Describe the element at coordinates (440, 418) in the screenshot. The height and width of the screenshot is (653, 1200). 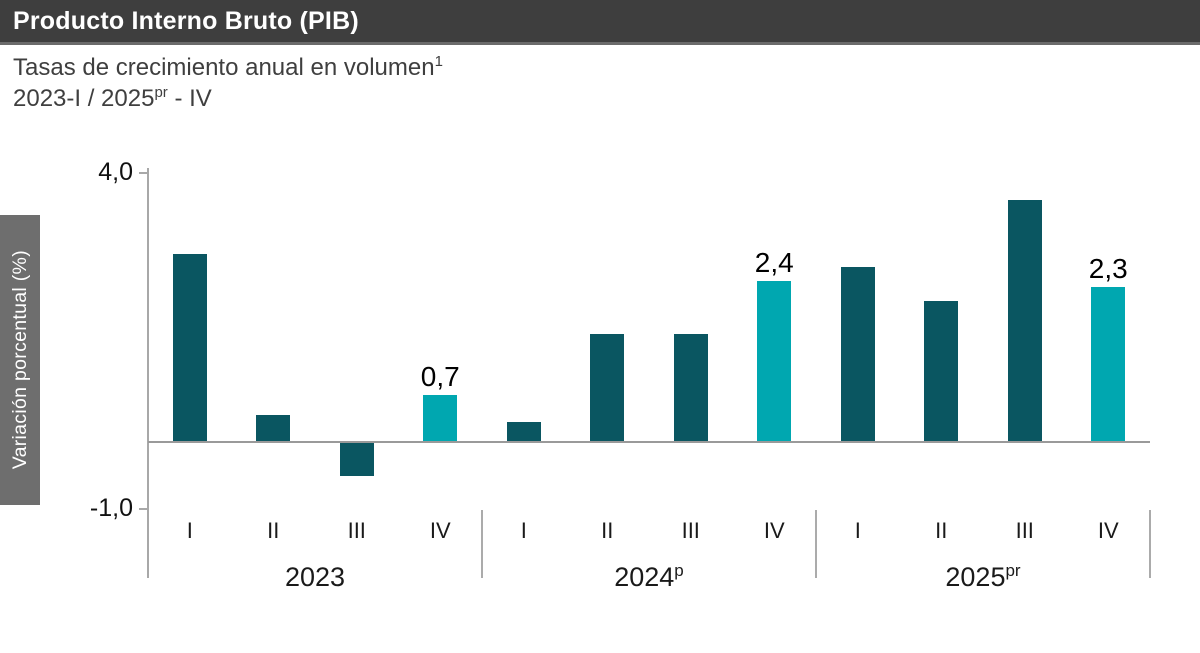
I see `bar-2023-IV` at that location.